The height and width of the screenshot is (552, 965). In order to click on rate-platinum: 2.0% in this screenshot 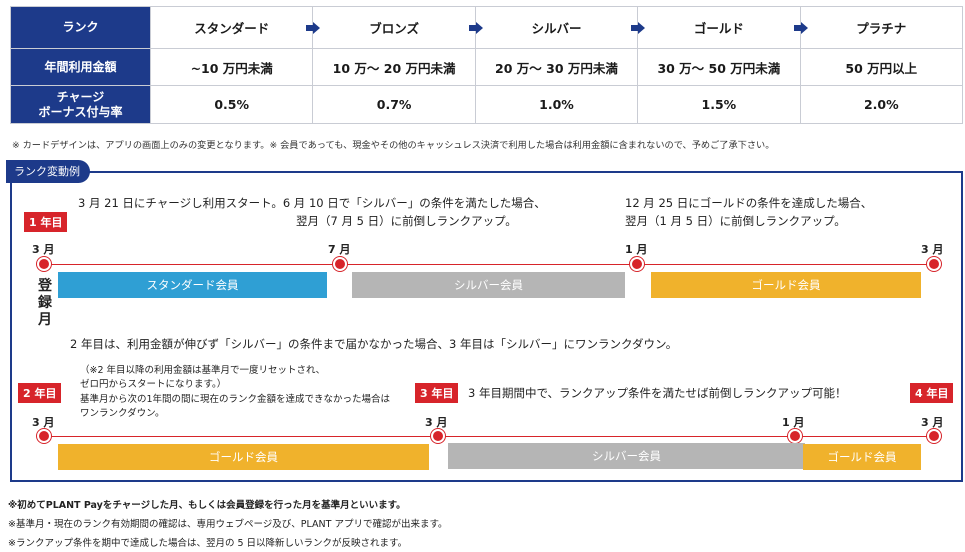, I will do `click(881, 104)`.